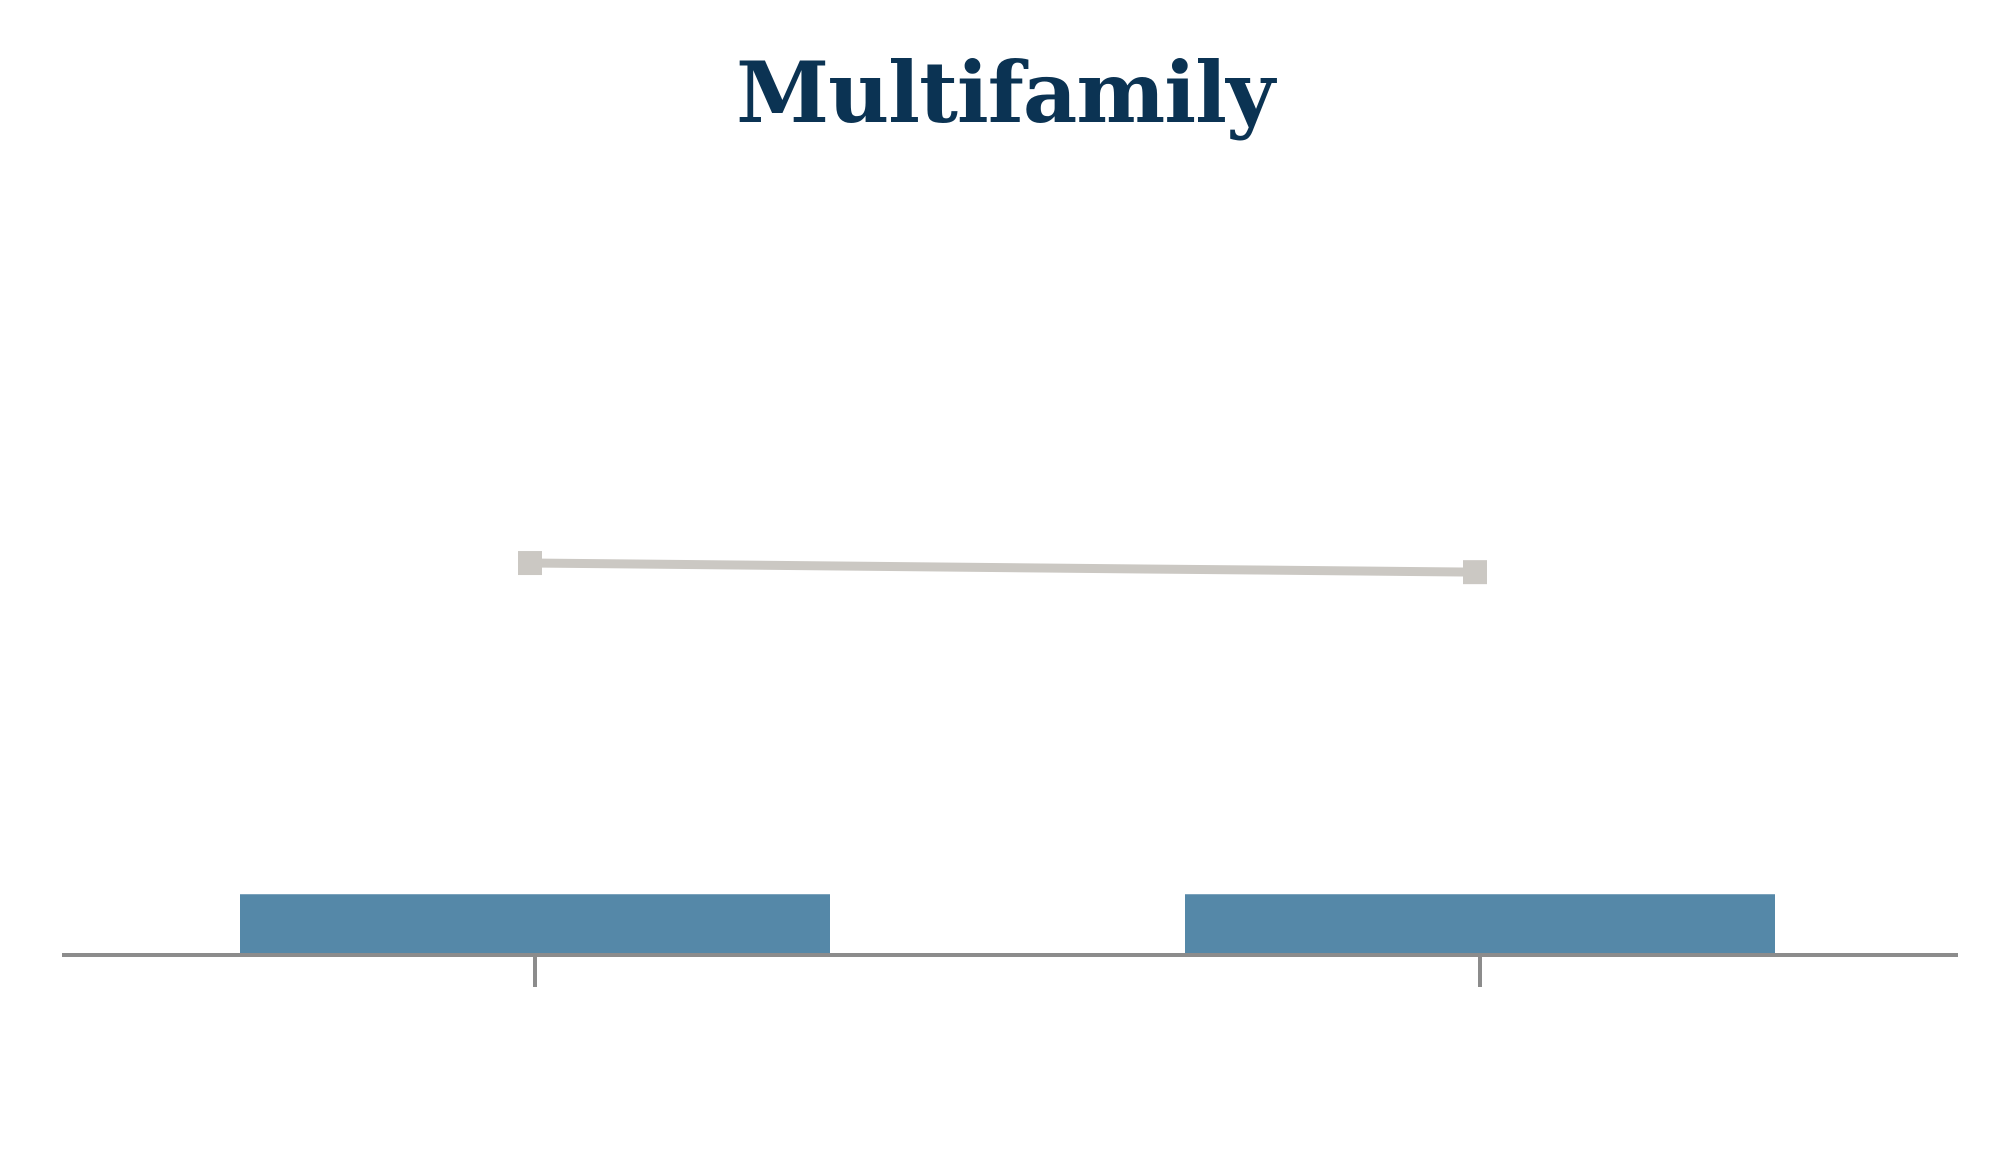 Image resolution: width=2010 pixels, height=1152 pixels. Describe the element at coordinates (1007, 971) in the screenshot. I see `x-axis-ticks` at that location.